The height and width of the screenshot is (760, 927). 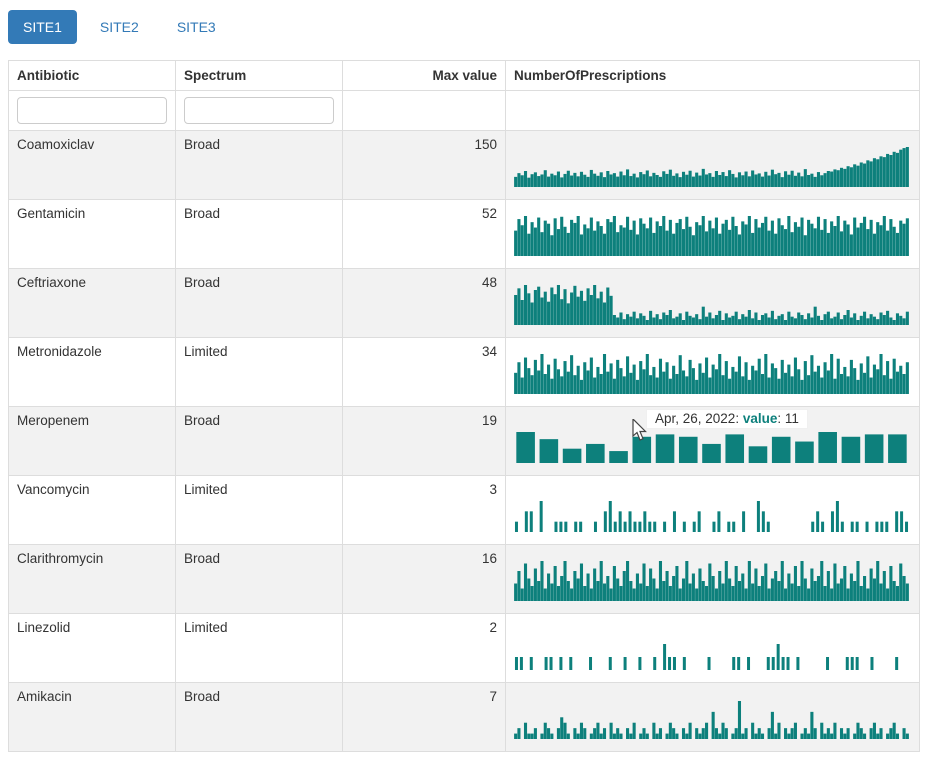 I want to click on table-row: Linezolid Limited 2, so click(x=464, y=648).